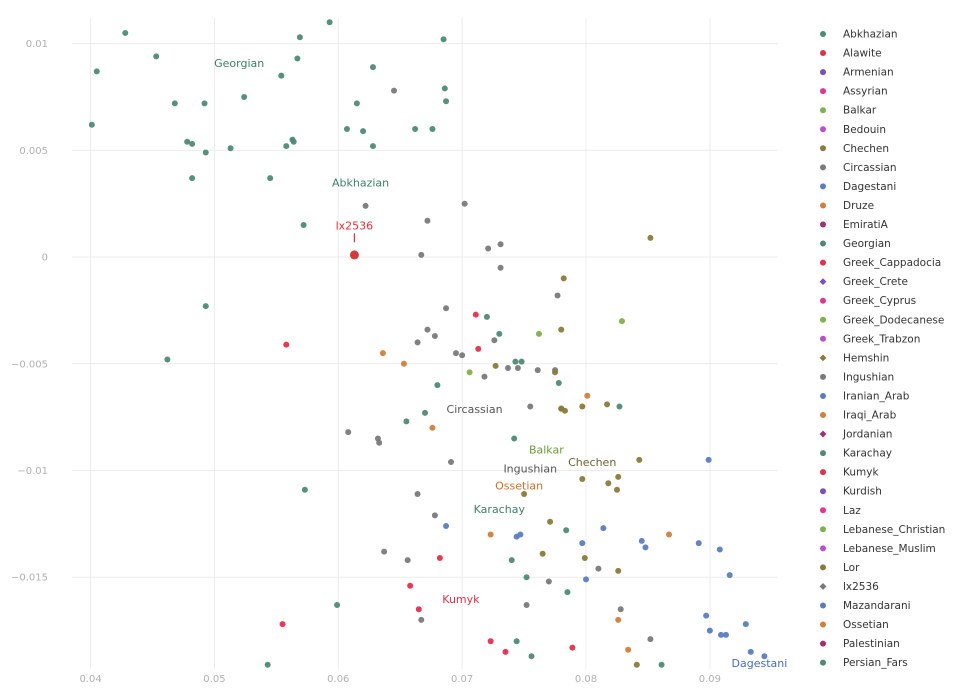  I want to click on legend-item: Ingushian, so click(857, 377).